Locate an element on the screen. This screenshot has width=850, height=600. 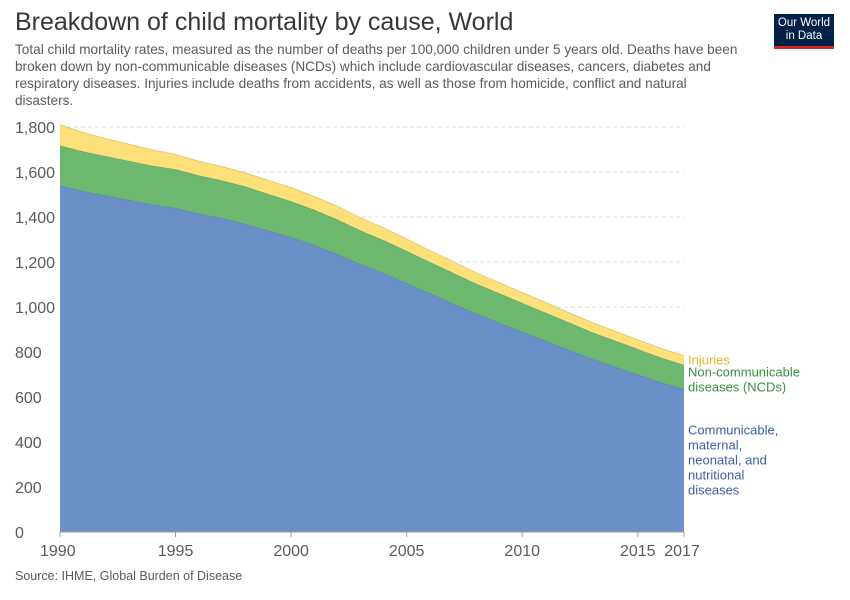
series-label-0: diseases is located at coordinates (714, 490).